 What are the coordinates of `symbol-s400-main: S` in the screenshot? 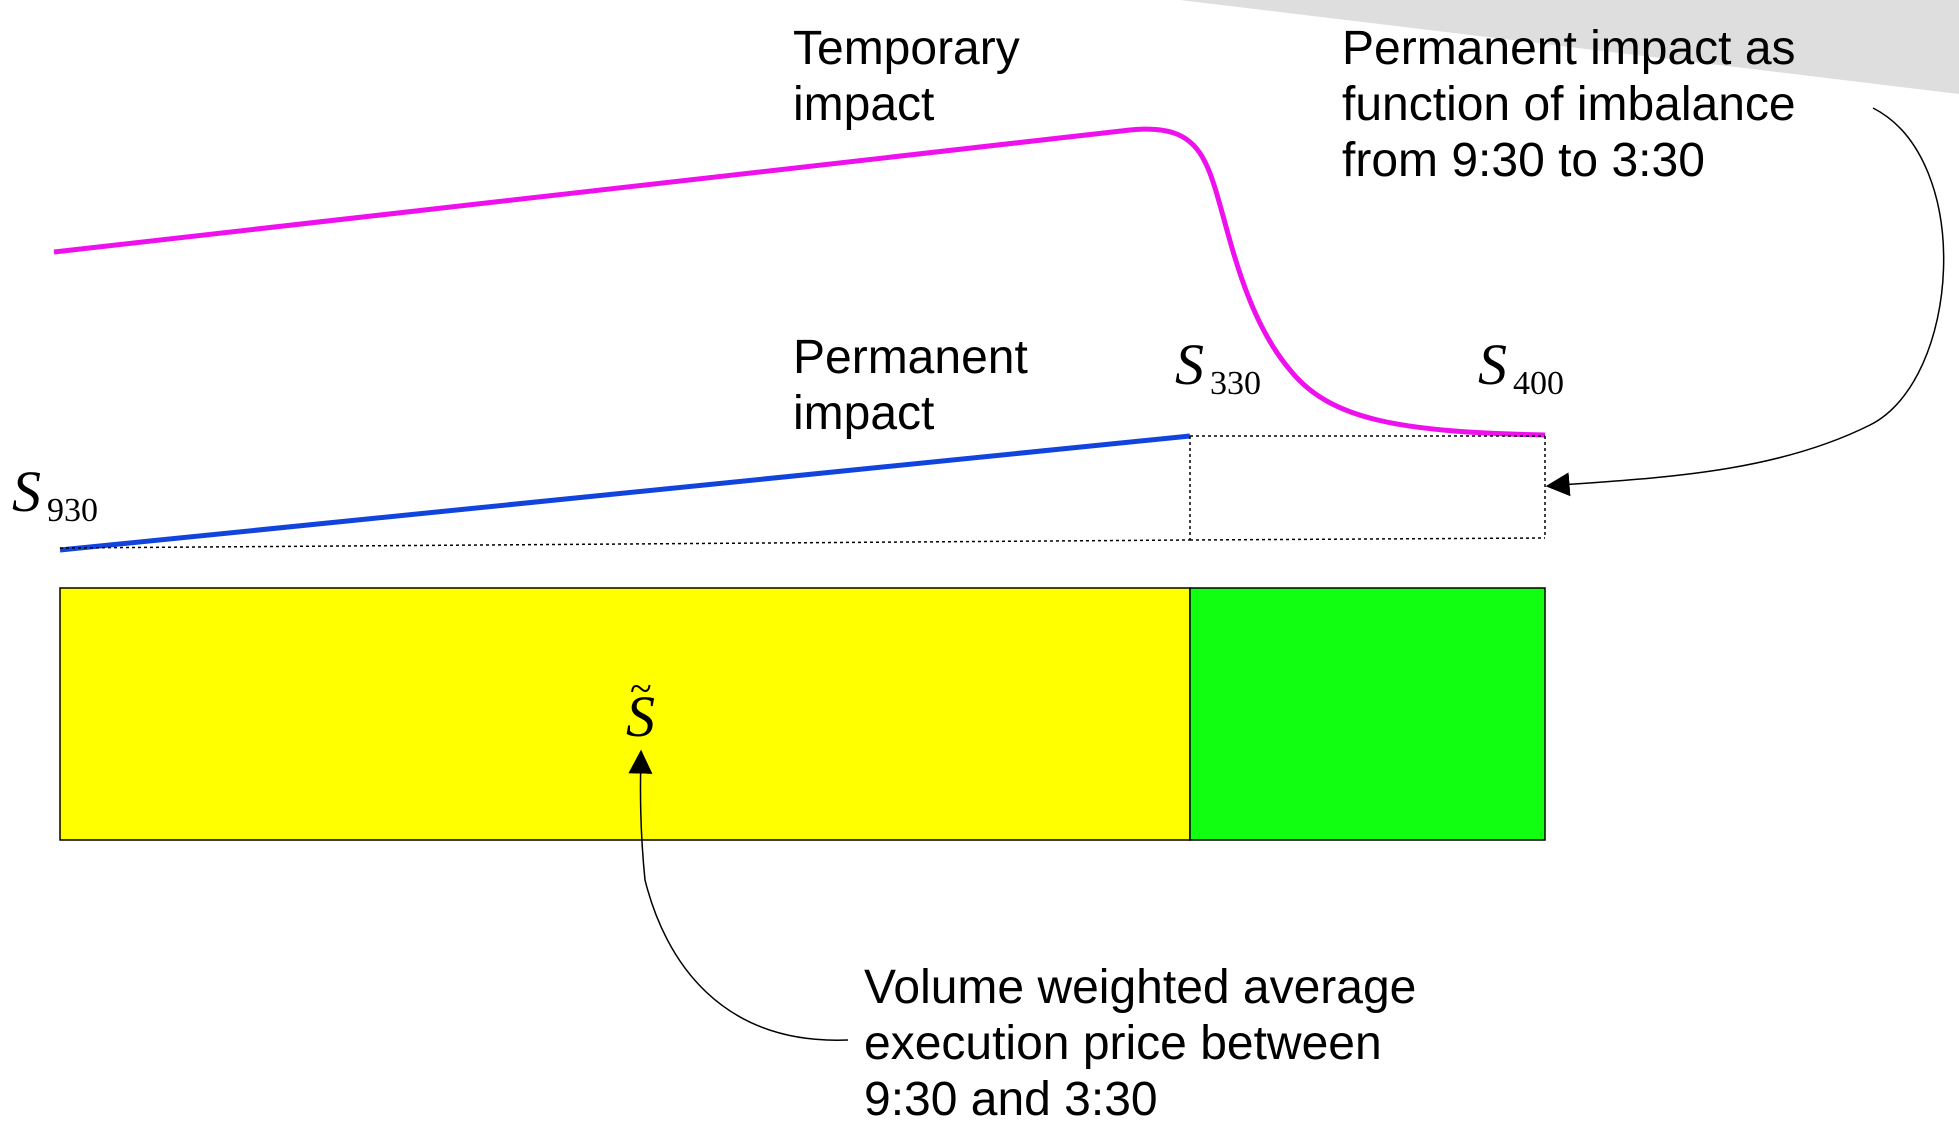 It's located at (1492, 364).